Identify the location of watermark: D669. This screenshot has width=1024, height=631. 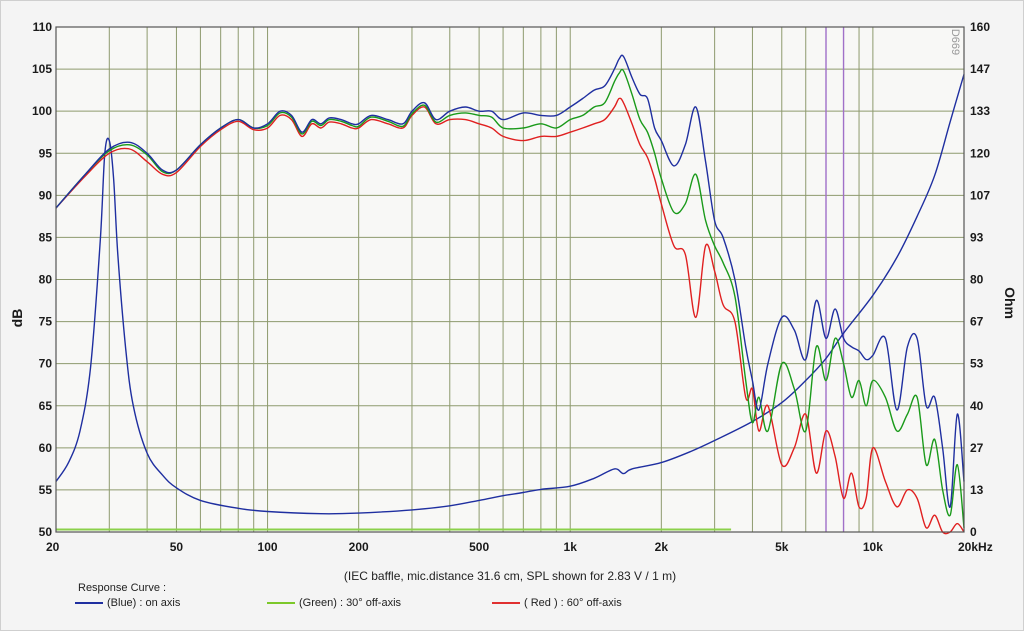
(955, 42).